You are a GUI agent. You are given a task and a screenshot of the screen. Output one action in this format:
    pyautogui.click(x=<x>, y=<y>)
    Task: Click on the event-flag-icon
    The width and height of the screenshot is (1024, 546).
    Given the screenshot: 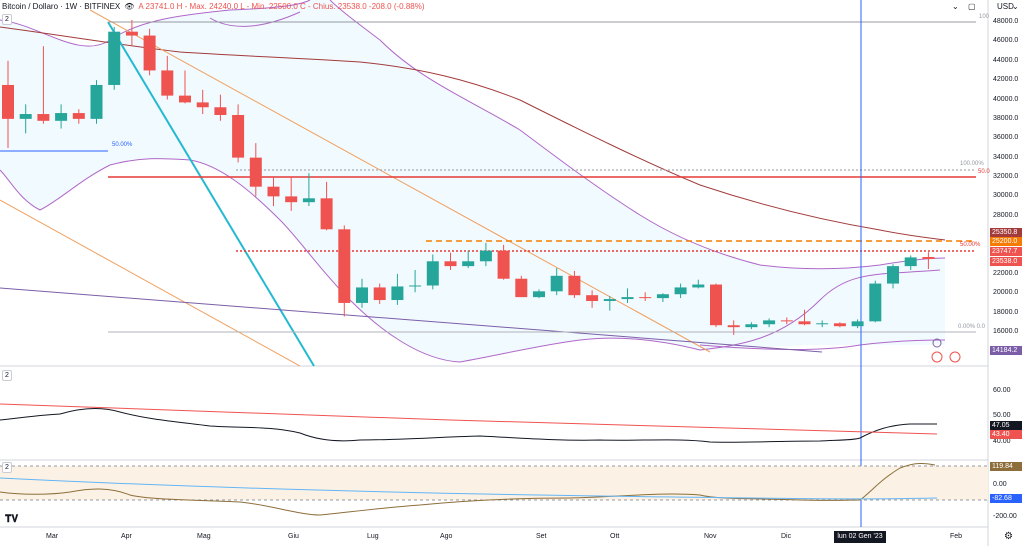 What is the action you would take?
    pyautogui.click(x=937, y=357)
    